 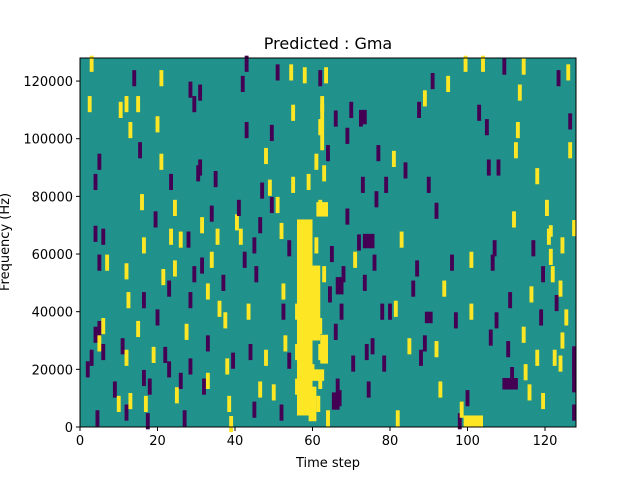 I want to click on x-tick-label: 0, so click(x=80, y=441).